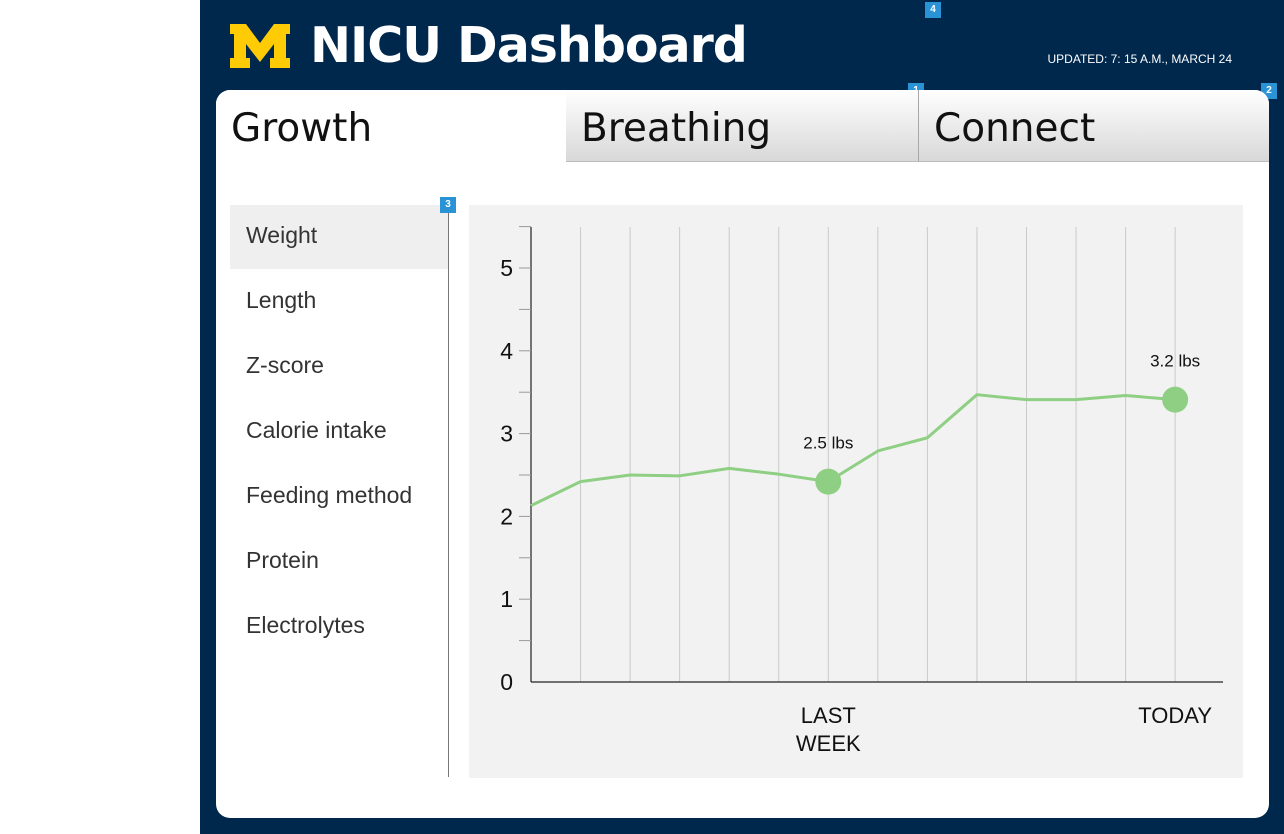  Describe the element at coordinates (305, 625) in the screenshot. I see `sidebar-item-electrolytes: Electrolytes` at that location.